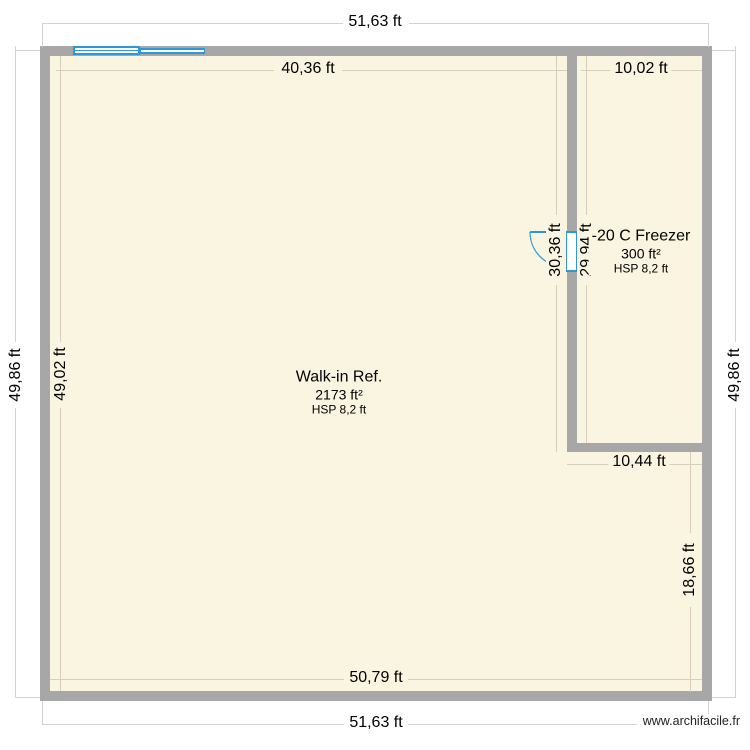  I want to click on window-large, so click(106, 50).